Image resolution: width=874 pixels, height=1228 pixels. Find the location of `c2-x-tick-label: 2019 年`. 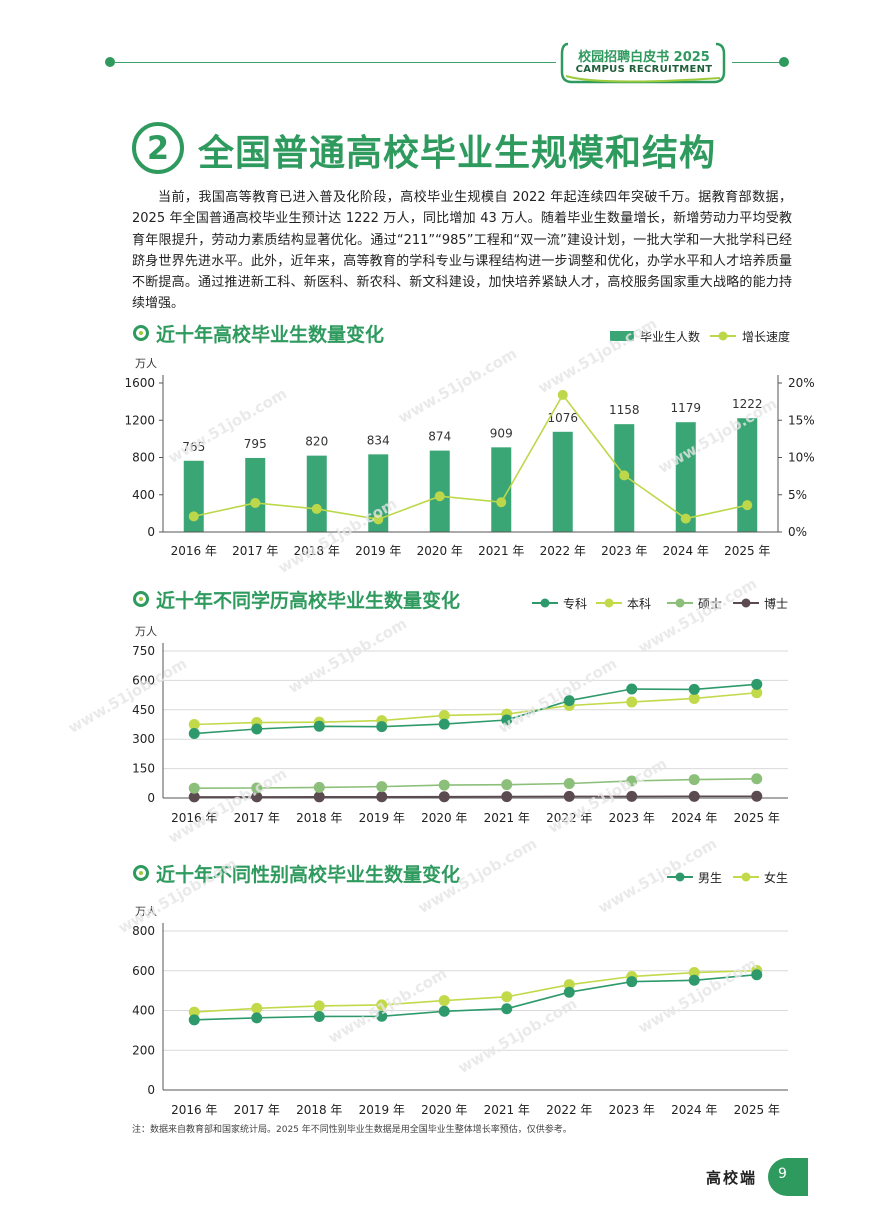

c2-x-tick-label: 2019 年 is located at coordinates (382, 818).